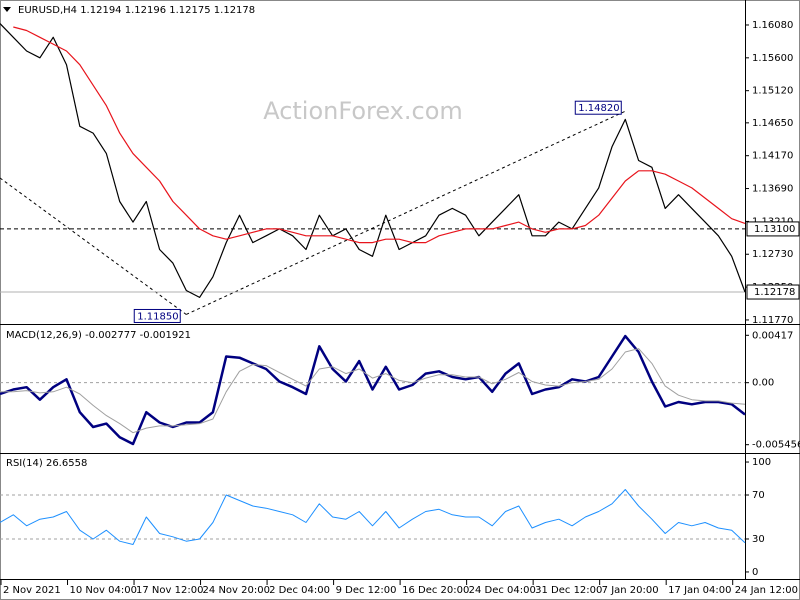 The height and width of the screenshot is (600, 800). Describe the element at coordinates (758, 495) in the screenshot. I see `y-tick-label: 70` at that location.